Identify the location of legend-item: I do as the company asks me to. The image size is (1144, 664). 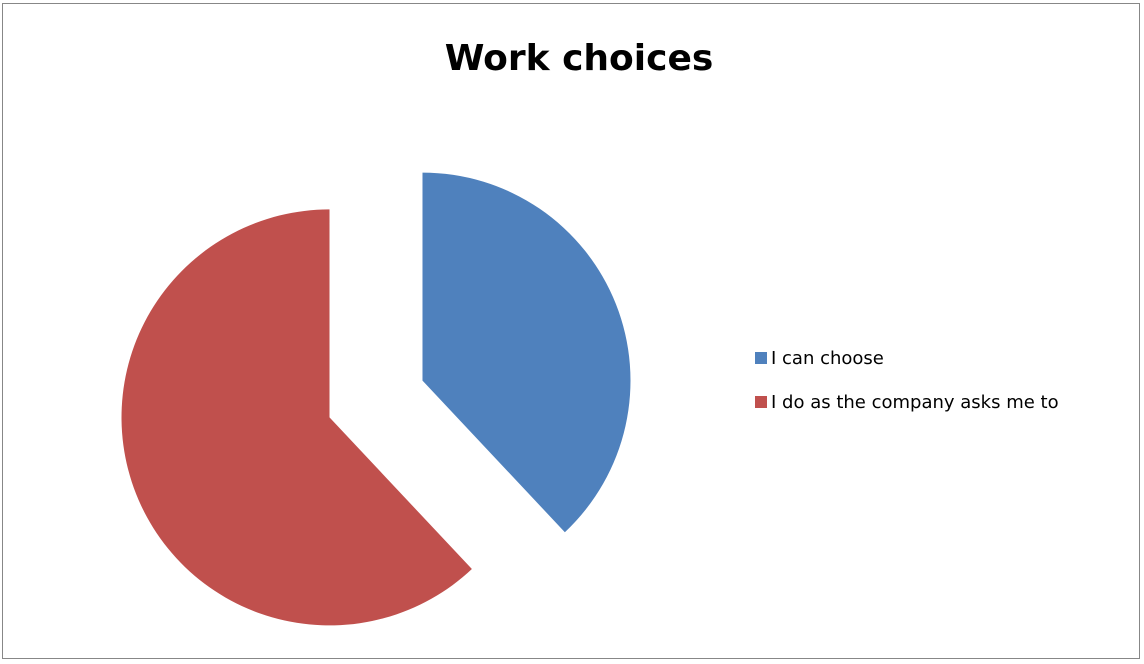
(907, 402).